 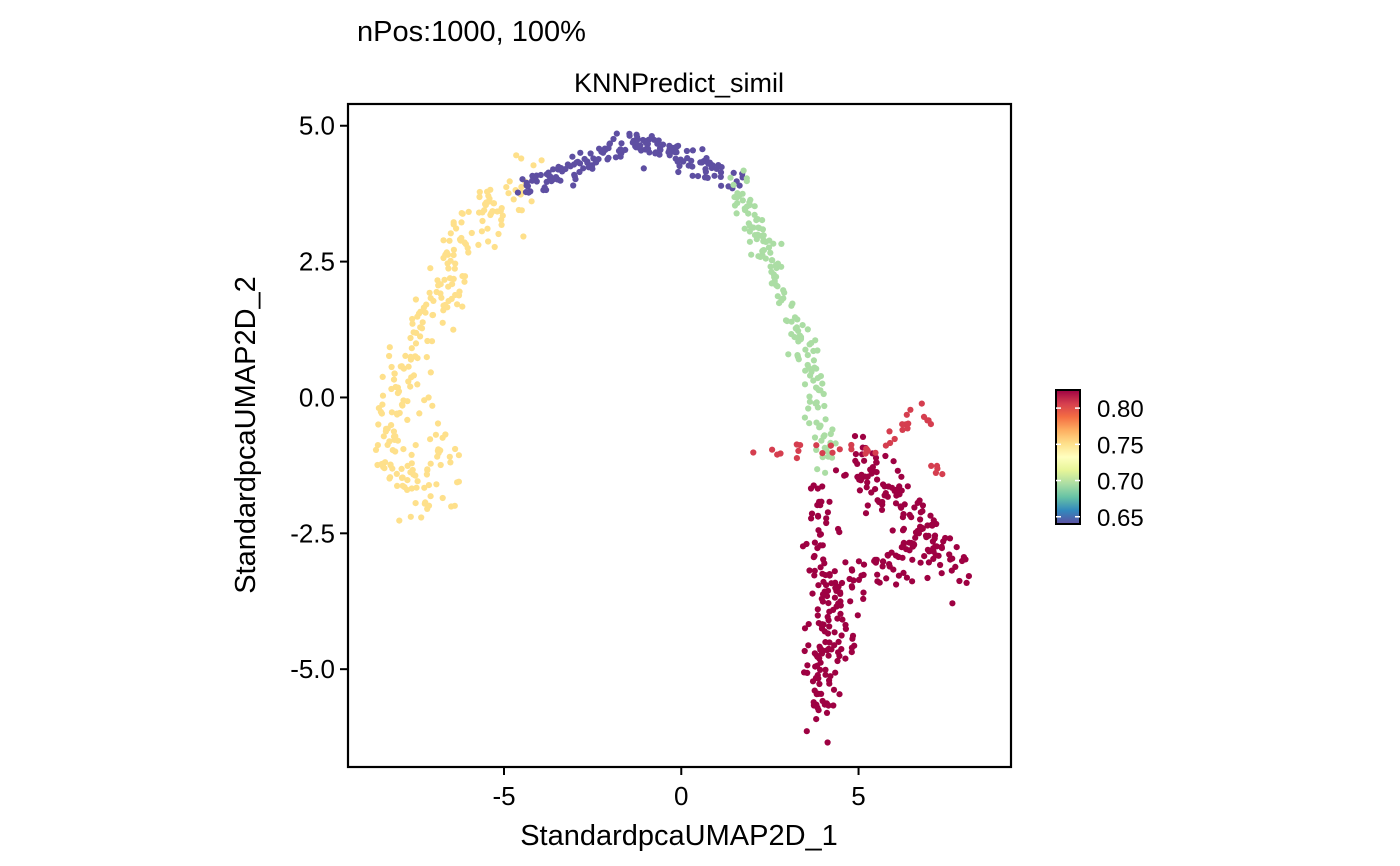 What do you see at coordinates (1099, 460) in the screenshot?
I see `colorbar-legend: 0.80 0.75 0.70 0.65` at bounding box center [1099, 460].